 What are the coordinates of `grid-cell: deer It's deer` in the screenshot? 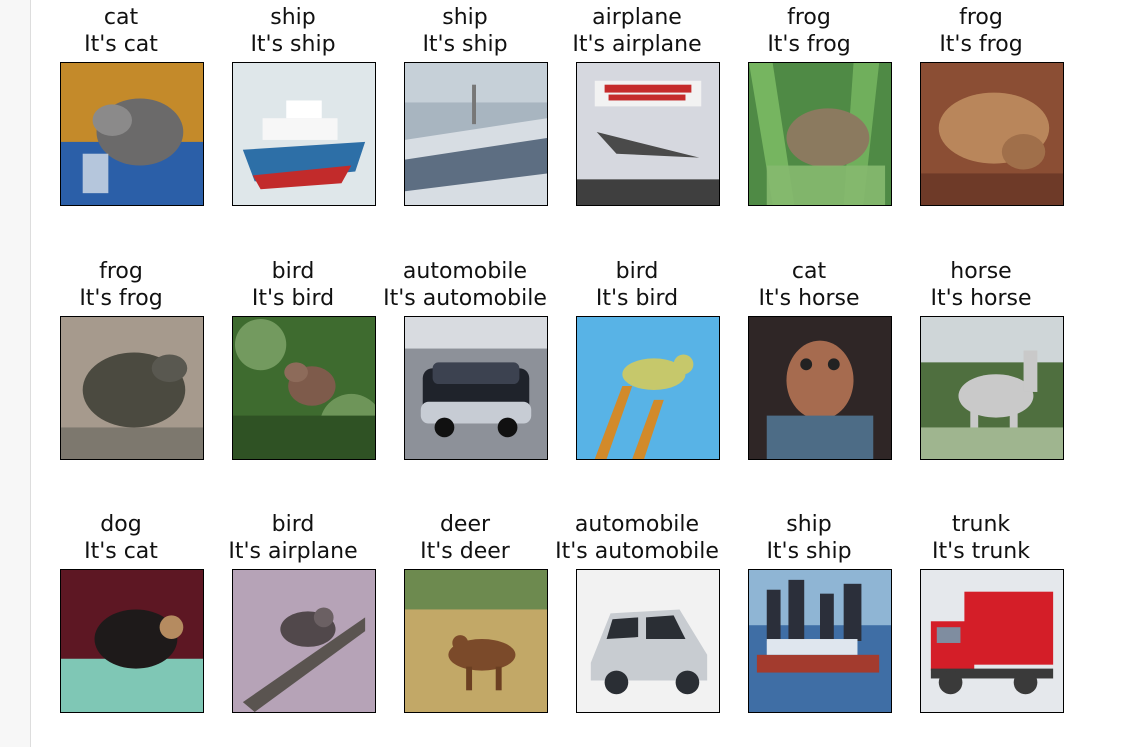 It's located at (465, 617).